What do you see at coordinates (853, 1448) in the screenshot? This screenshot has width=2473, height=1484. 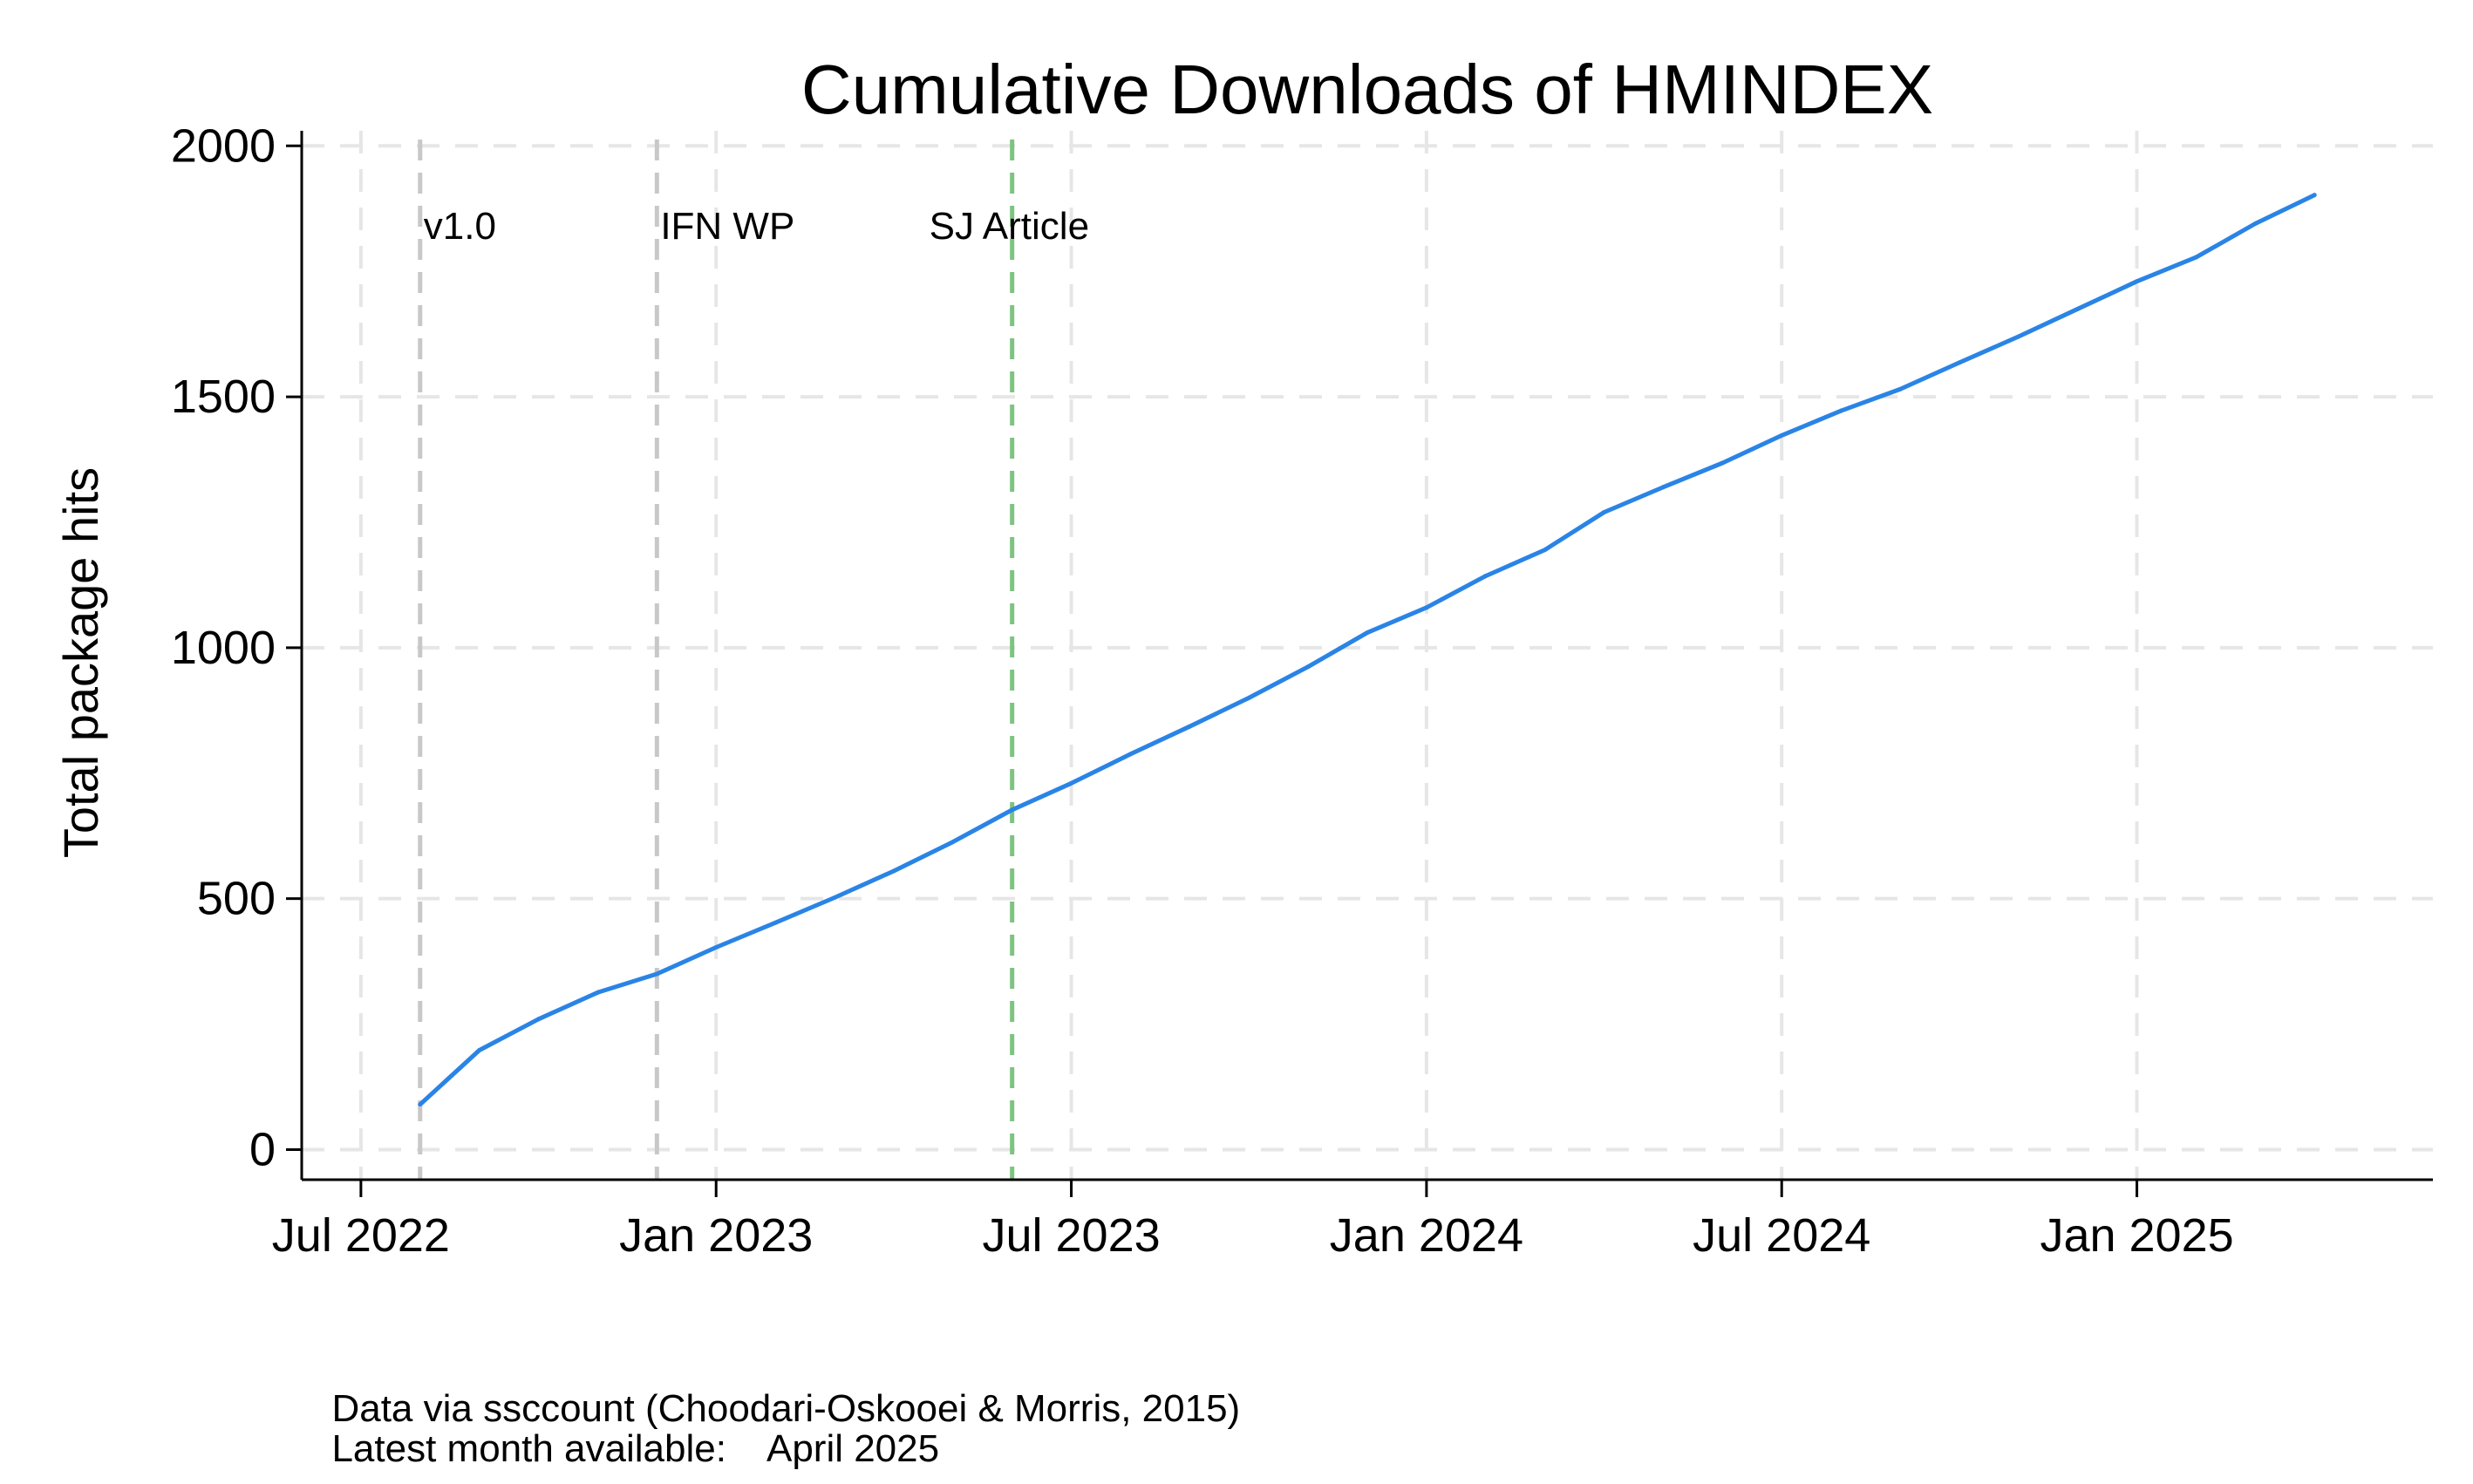 I see `latest-month-value: April 2025` at bounding box center [853, 1448].